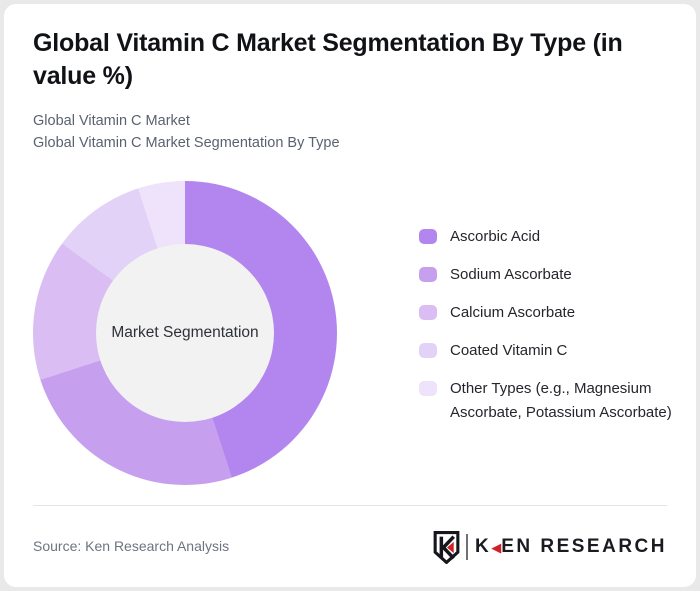 This screenshot has height=591, width=700. I want to click on legend-label: Sodium Ascorbate, so click(511, 274).